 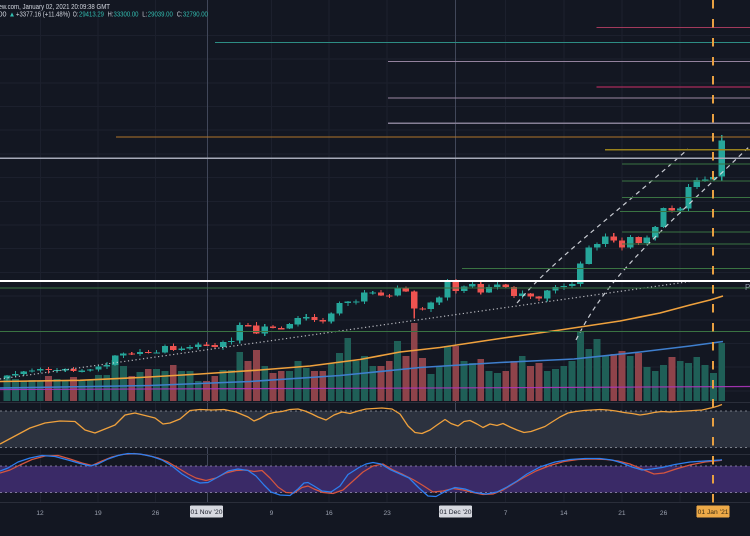 What do you see at coordinates (40, 513) in the screenshot?
I see `svg-text: 12` at bounding box center [40, 513].